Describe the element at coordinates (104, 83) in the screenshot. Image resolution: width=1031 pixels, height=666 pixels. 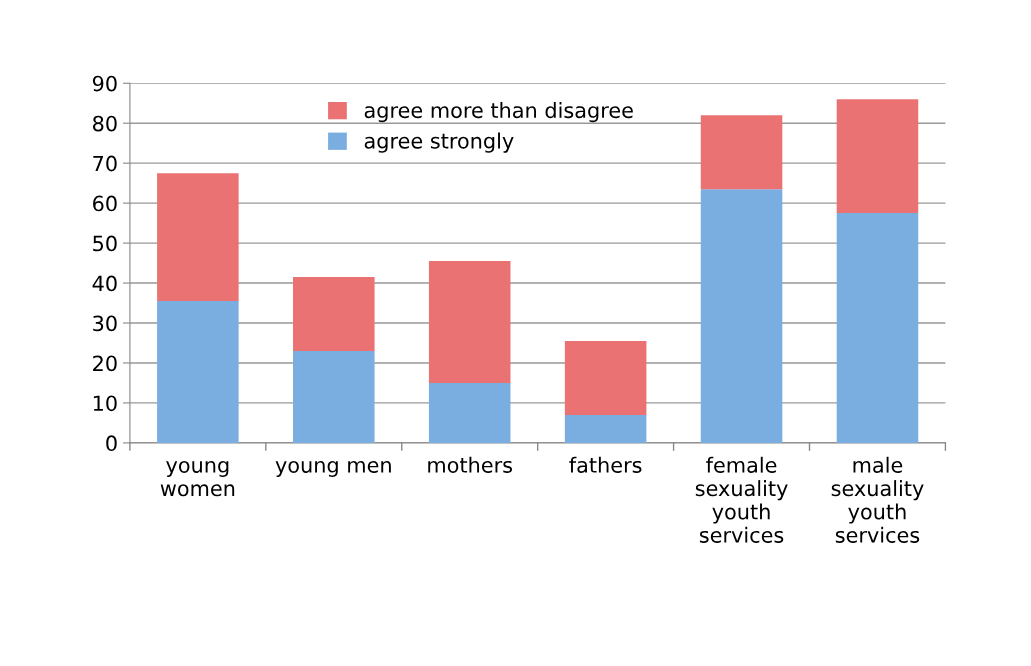
I see `y-tick-label: 90` at that location.